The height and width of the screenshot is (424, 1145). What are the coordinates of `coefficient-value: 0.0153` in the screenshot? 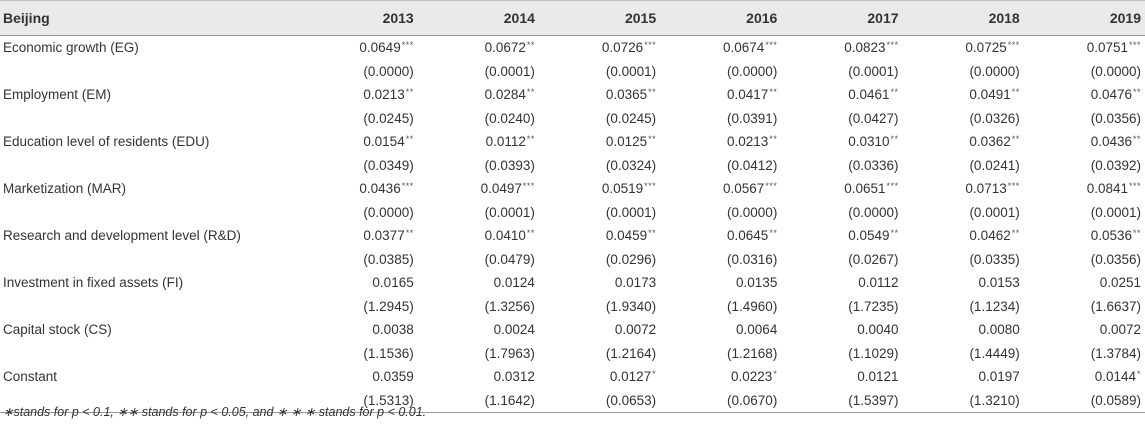 It's located at (999, 283).